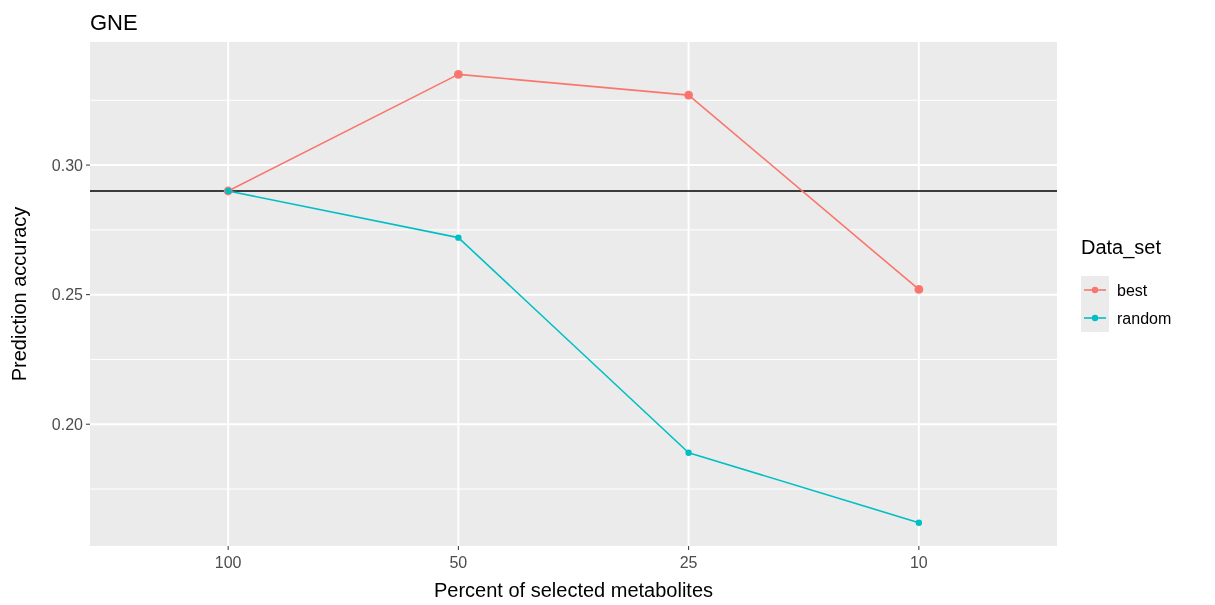 The image size is (1215, 605). I want to click on x-tick-label: 50, so click(458, 562).